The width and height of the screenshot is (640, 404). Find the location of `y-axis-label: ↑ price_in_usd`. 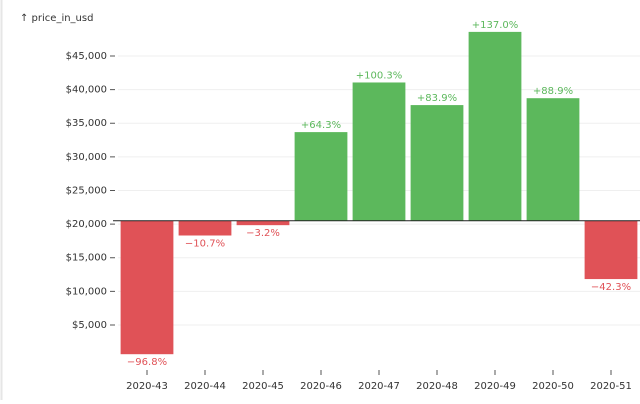

y-axis-label: ↑ price_in_usd is located at coordinates (56, 18).